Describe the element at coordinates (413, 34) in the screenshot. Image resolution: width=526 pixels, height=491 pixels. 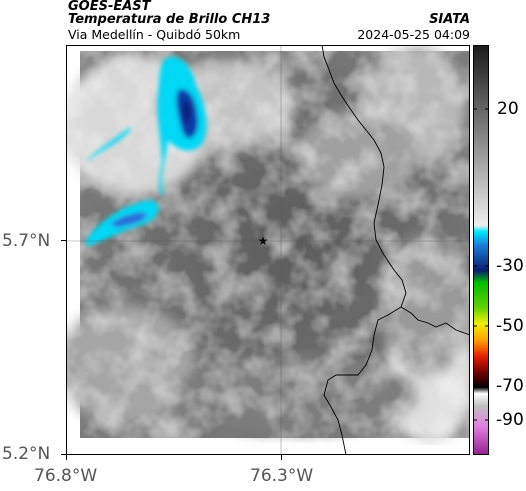
I see `datetime-label: 2024-05-25 04:09` at that location.